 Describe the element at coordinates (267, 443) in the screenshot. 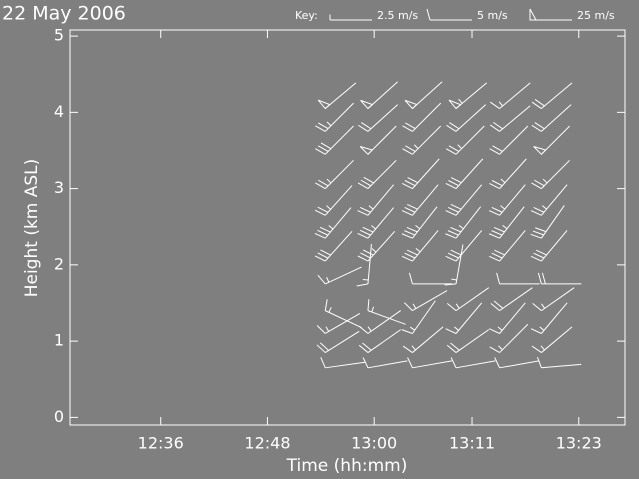

I see `x-tick-label: 12:48` at that location.